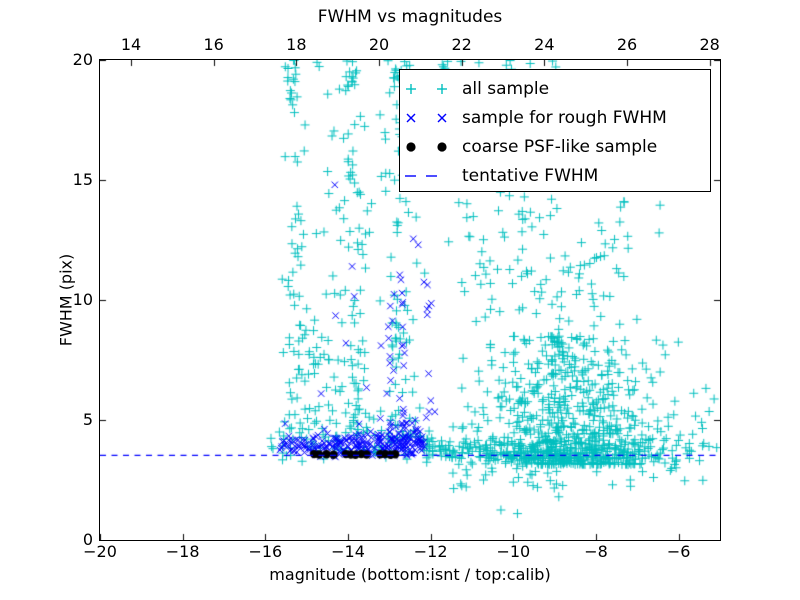 The image size is (800, 600). Describe the element at coordinates (560, 146) in the screenshot. I see `legend-label: coarse PSF-like sample` at that location.